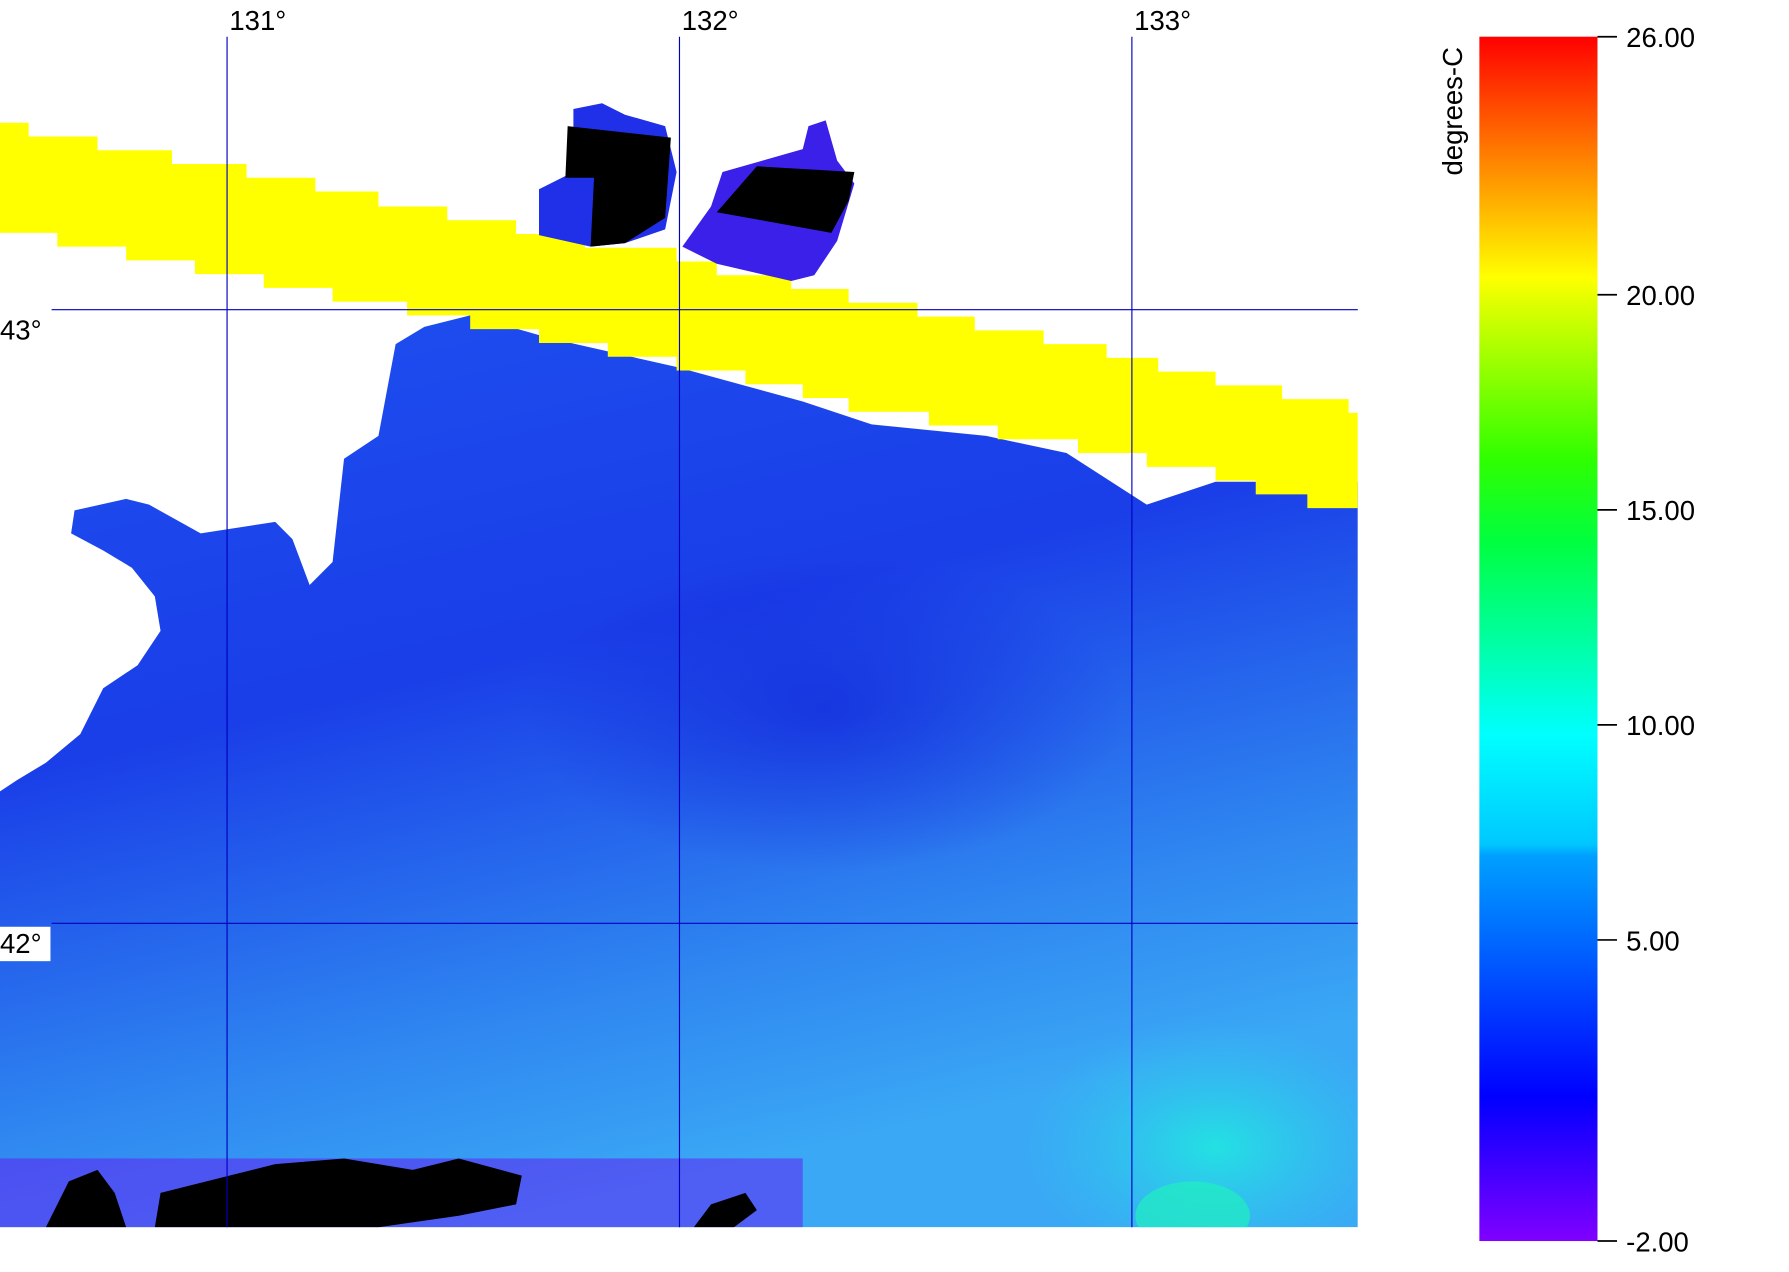  What do you see at coordinates (1660, 510) in the screenshot?
I see `colorbar-tick-label: 15.00` at bounding box center [1660, 510].